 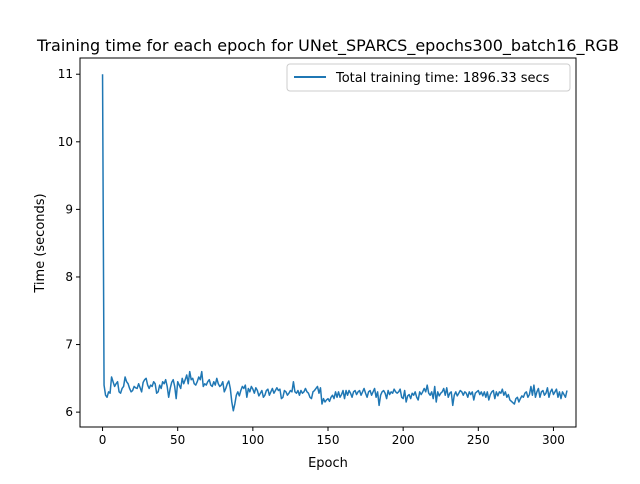 What do you see at coordinates (328, 463) in the screenshot?
I see `x-axis-label: Epoch` at bounding box center [328, 463].